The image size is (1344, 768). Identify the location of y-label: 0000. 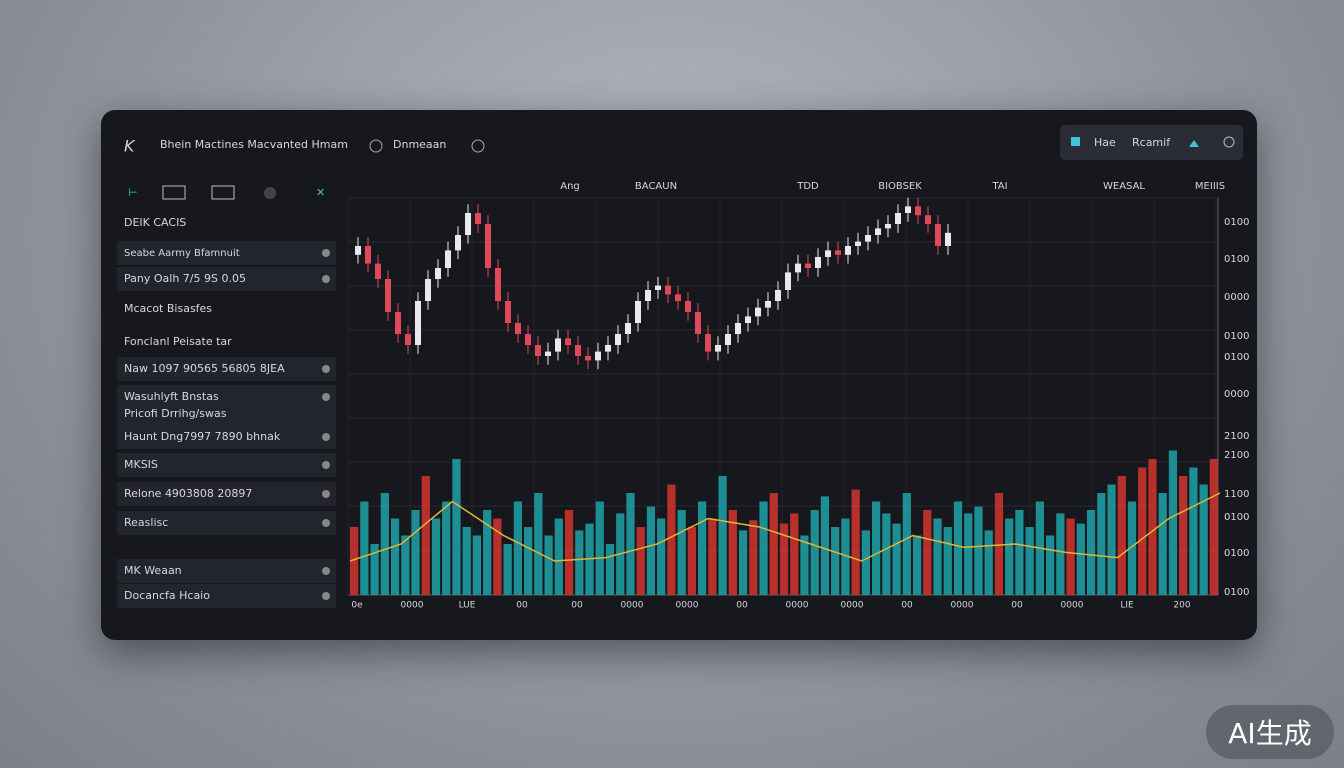
(1236, 394).